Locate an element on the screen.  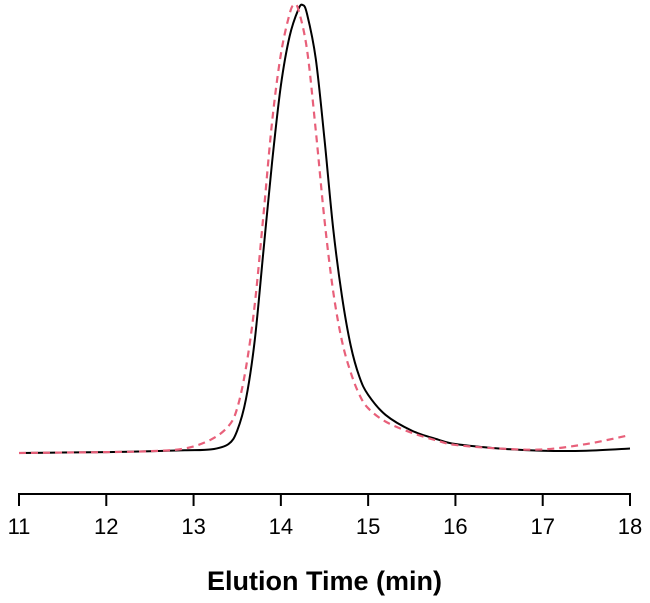
x-tick-label: 15 is located at coordinates (368, 526).